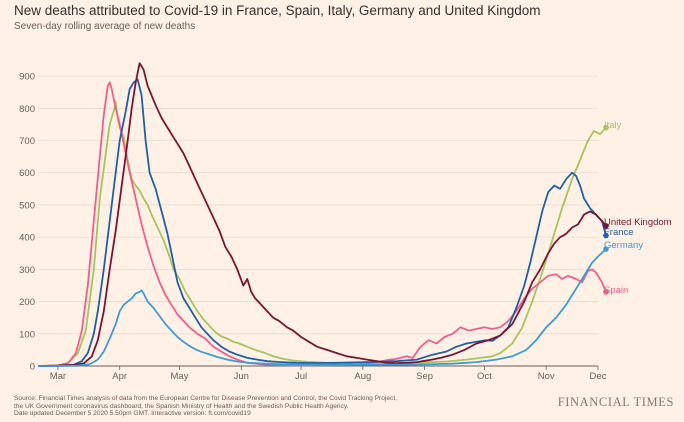 The width and height of the screenshot is (684, 422). Describe the element at coordinates (241, 376) in the screenshot. I see `x-tick-label-Jun: Jun` at that location.